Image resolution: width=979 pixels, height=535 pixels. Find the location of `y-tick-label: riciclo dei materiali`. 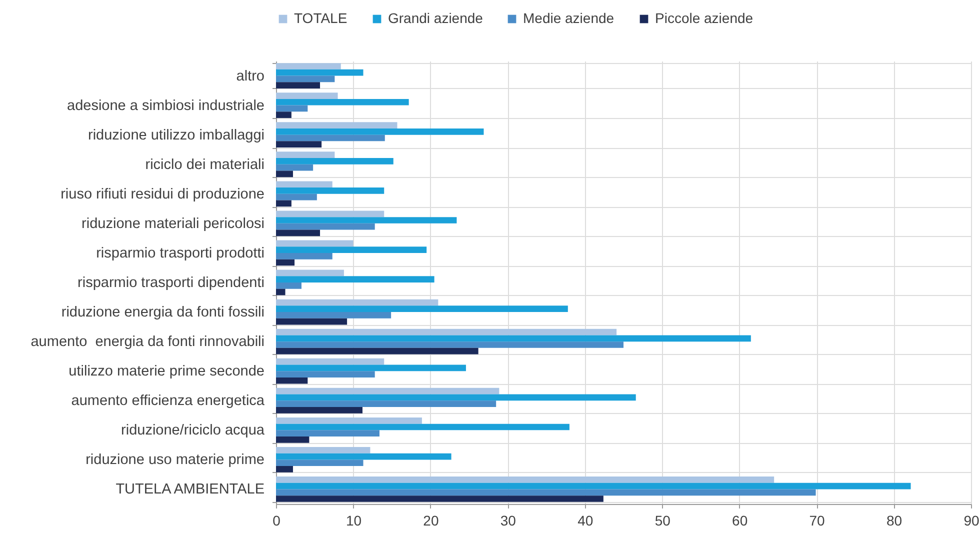

y-tick-label: riciclo dei materiali is located at coordinates (204, 164).